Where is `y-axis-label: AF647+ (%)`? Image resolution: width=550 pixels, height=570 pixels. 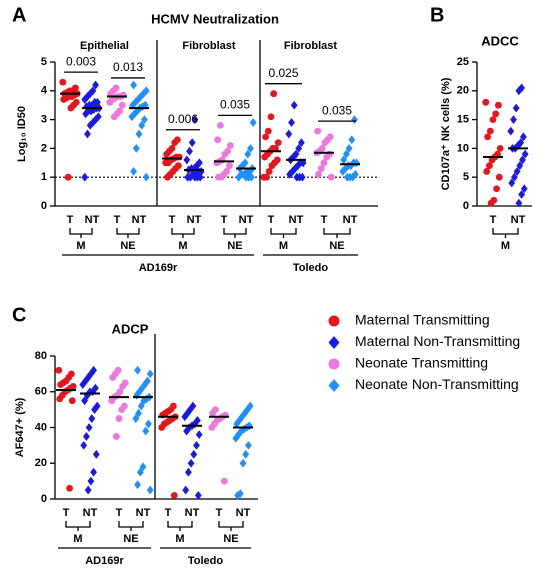
y-axis-label: AF647+ (%) is located at coordinates (20, 427).